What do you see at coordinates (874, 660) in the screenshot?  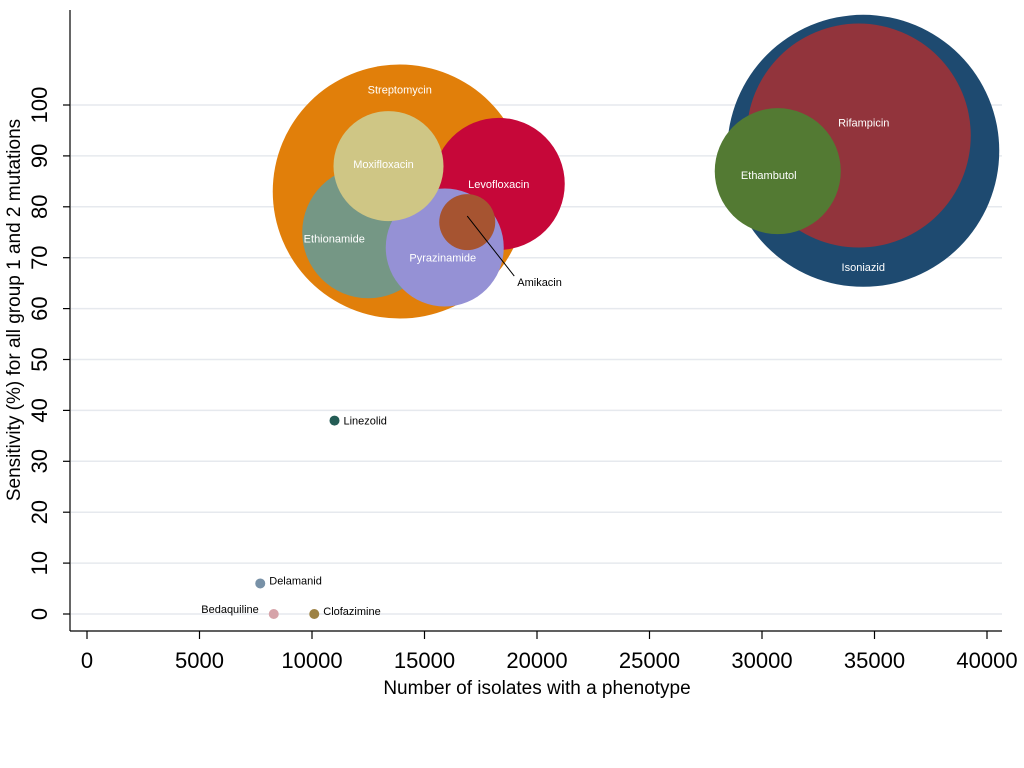 I see `x-tick-label-35000: 35000` at bounding box center [874, 660].